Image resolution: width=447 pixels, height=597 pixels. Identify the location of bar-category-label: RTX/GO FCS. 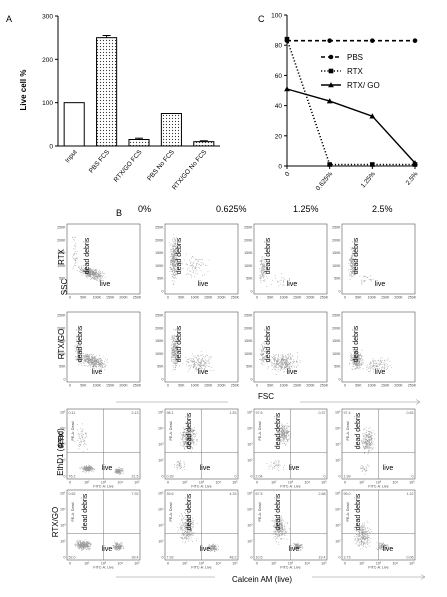
(128, 165).